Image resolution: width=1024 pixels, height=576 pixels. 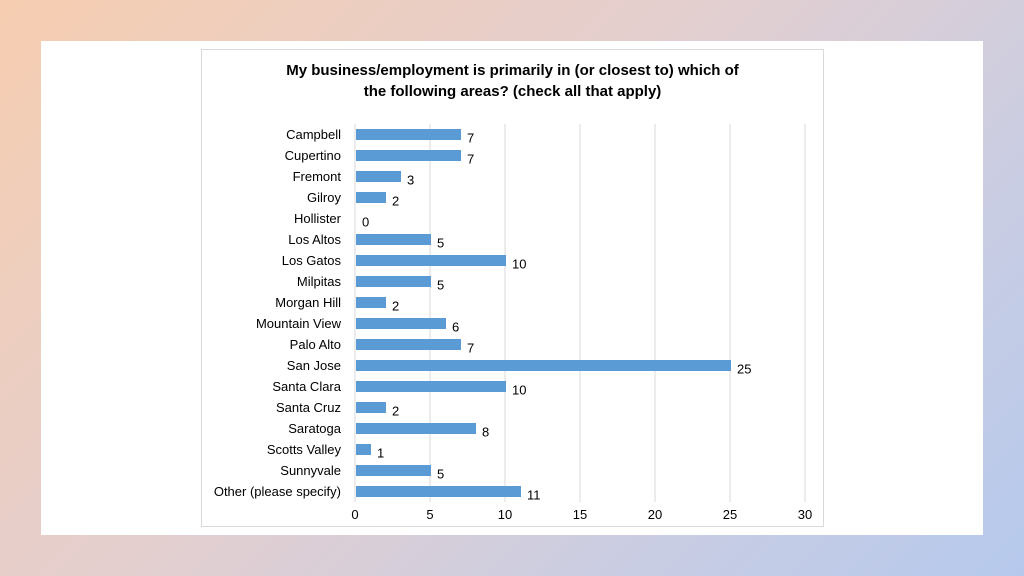 What do you see at coordinates (313, 134) in the screenshot?
I see `category-label: Campbell` at bounding box center [313, 134].